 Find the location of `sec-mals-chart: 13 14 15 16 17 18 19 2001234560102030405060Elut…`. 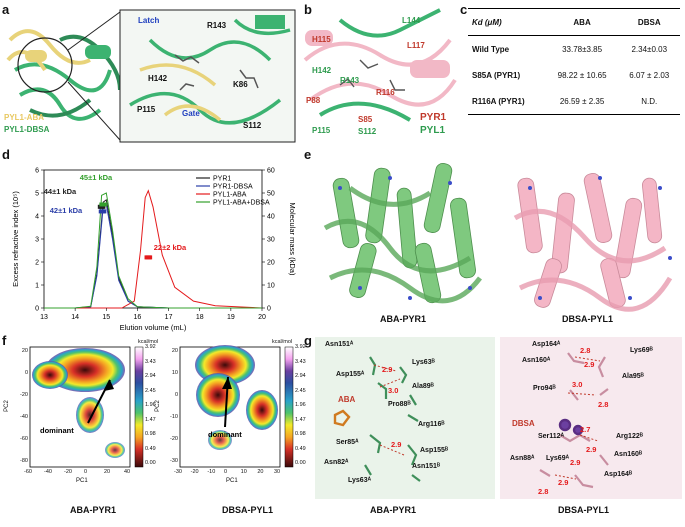

sec-mals-chart: 13 14 15 16 17 18 19 2001234560102030405060Elut… is located at coordinates (154, 250).